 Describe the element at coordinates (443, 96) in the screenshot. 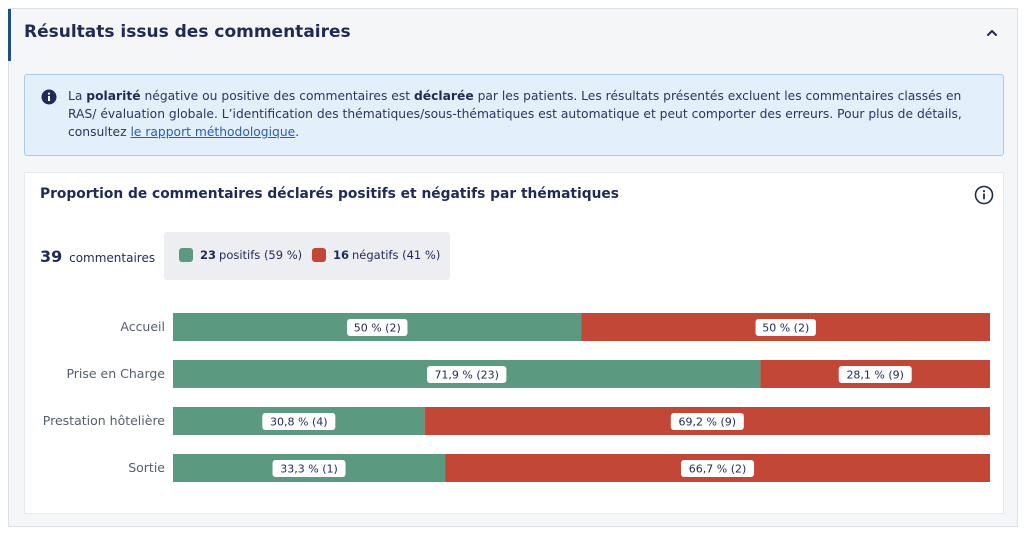

I see `declared-term: déclarée` at that location.